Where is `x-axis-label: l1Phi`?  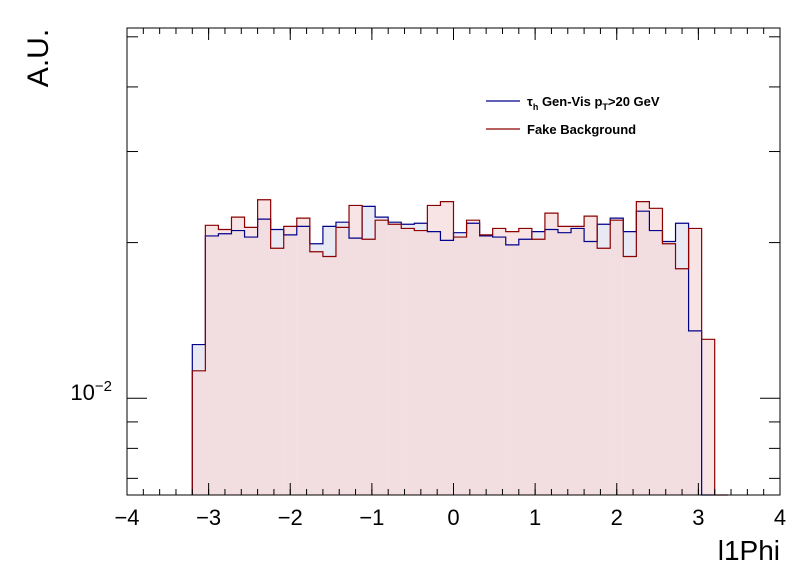
x-axis-label: l1Phi is located at coordinates (749, 550).